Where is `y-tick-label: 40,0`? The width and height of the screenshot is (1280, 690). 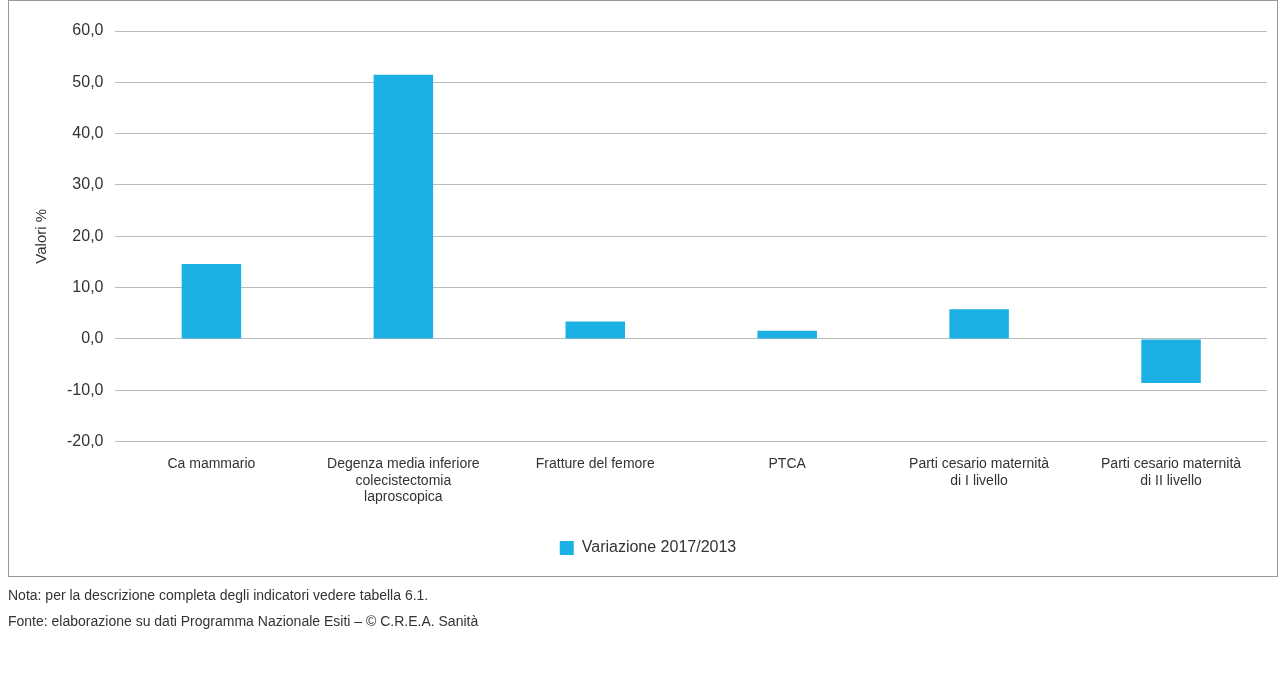 y-tick-label: 40,0 is located at coordinates (88, 133).